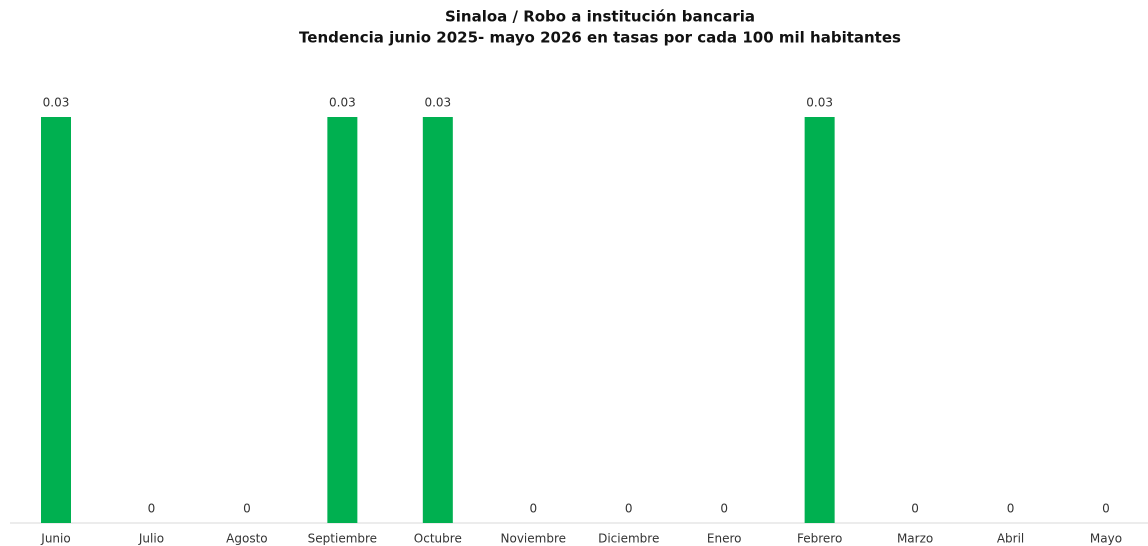 The height and width of the screenshot is (546, 1148). I want to click on x-tick-label: Noviembre, so click(534, 539).